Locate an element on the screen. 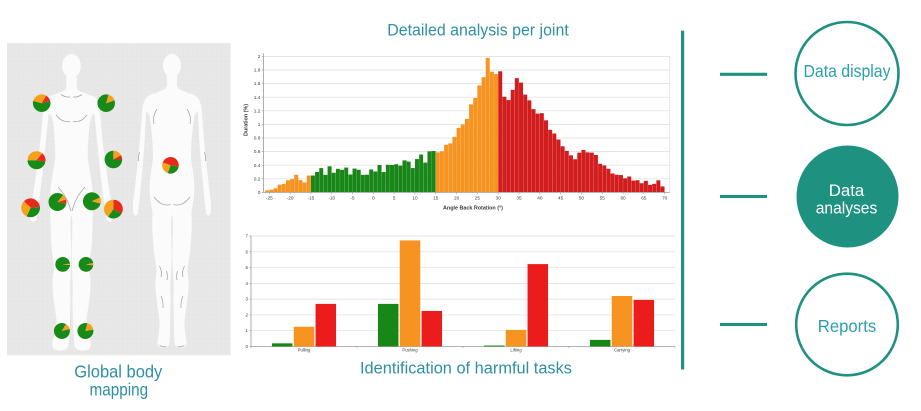  svg-text: 55 is located at coordinates (603, 197).